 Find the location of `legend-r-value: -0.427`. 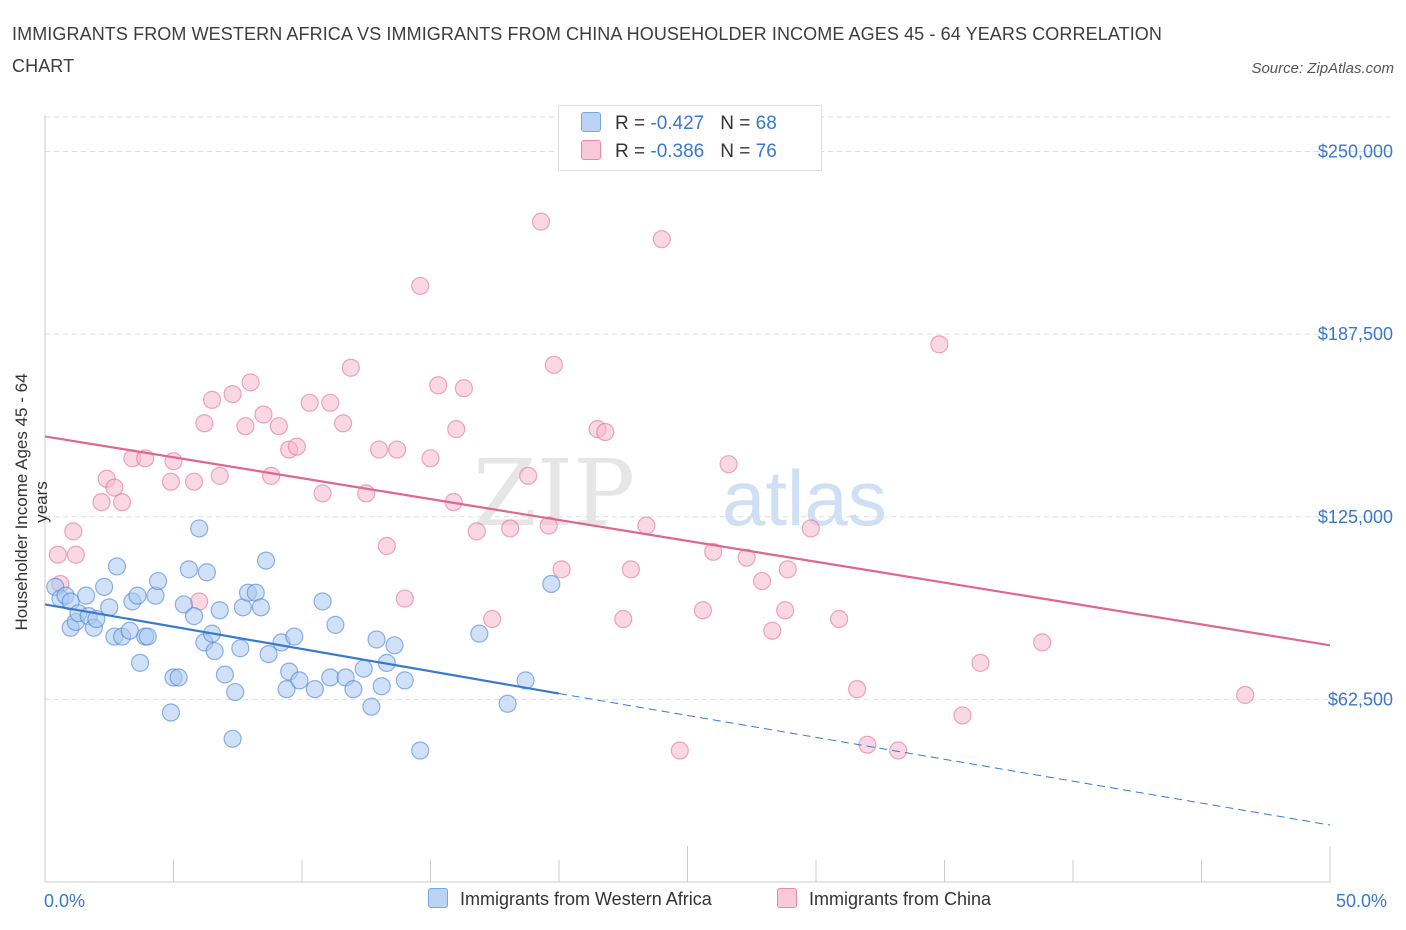

legend-r-value: -0.427 is located at coordinates (677, 123).